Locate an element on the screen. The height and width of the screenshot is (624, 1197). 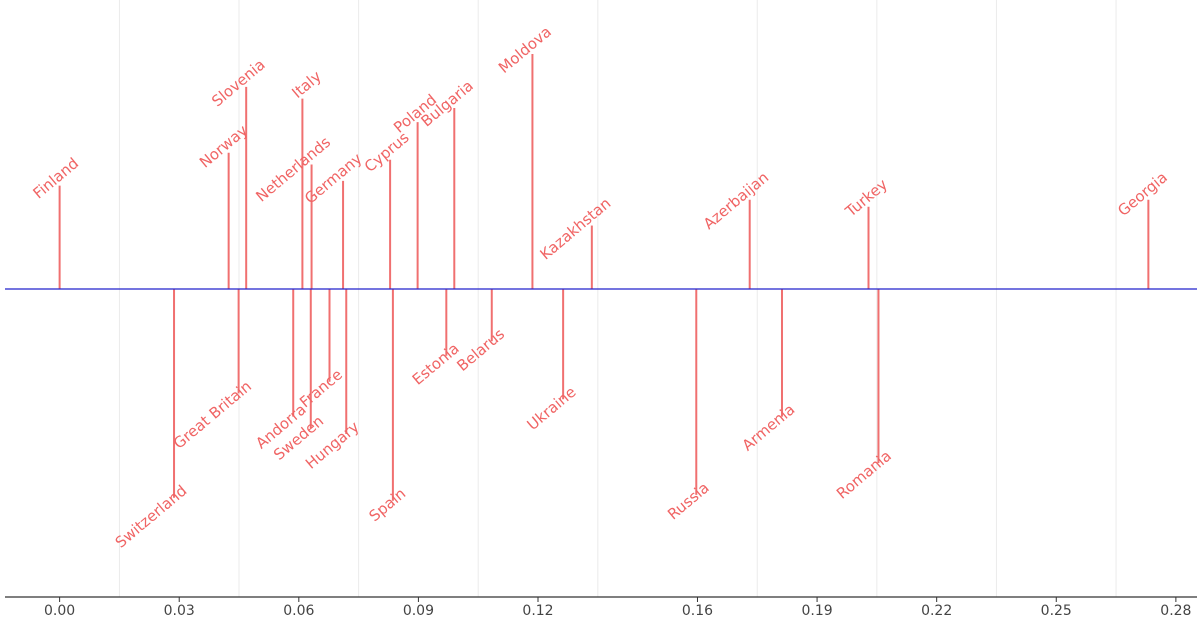
label-moldova: Moldova is located at coordinates (525, 50).